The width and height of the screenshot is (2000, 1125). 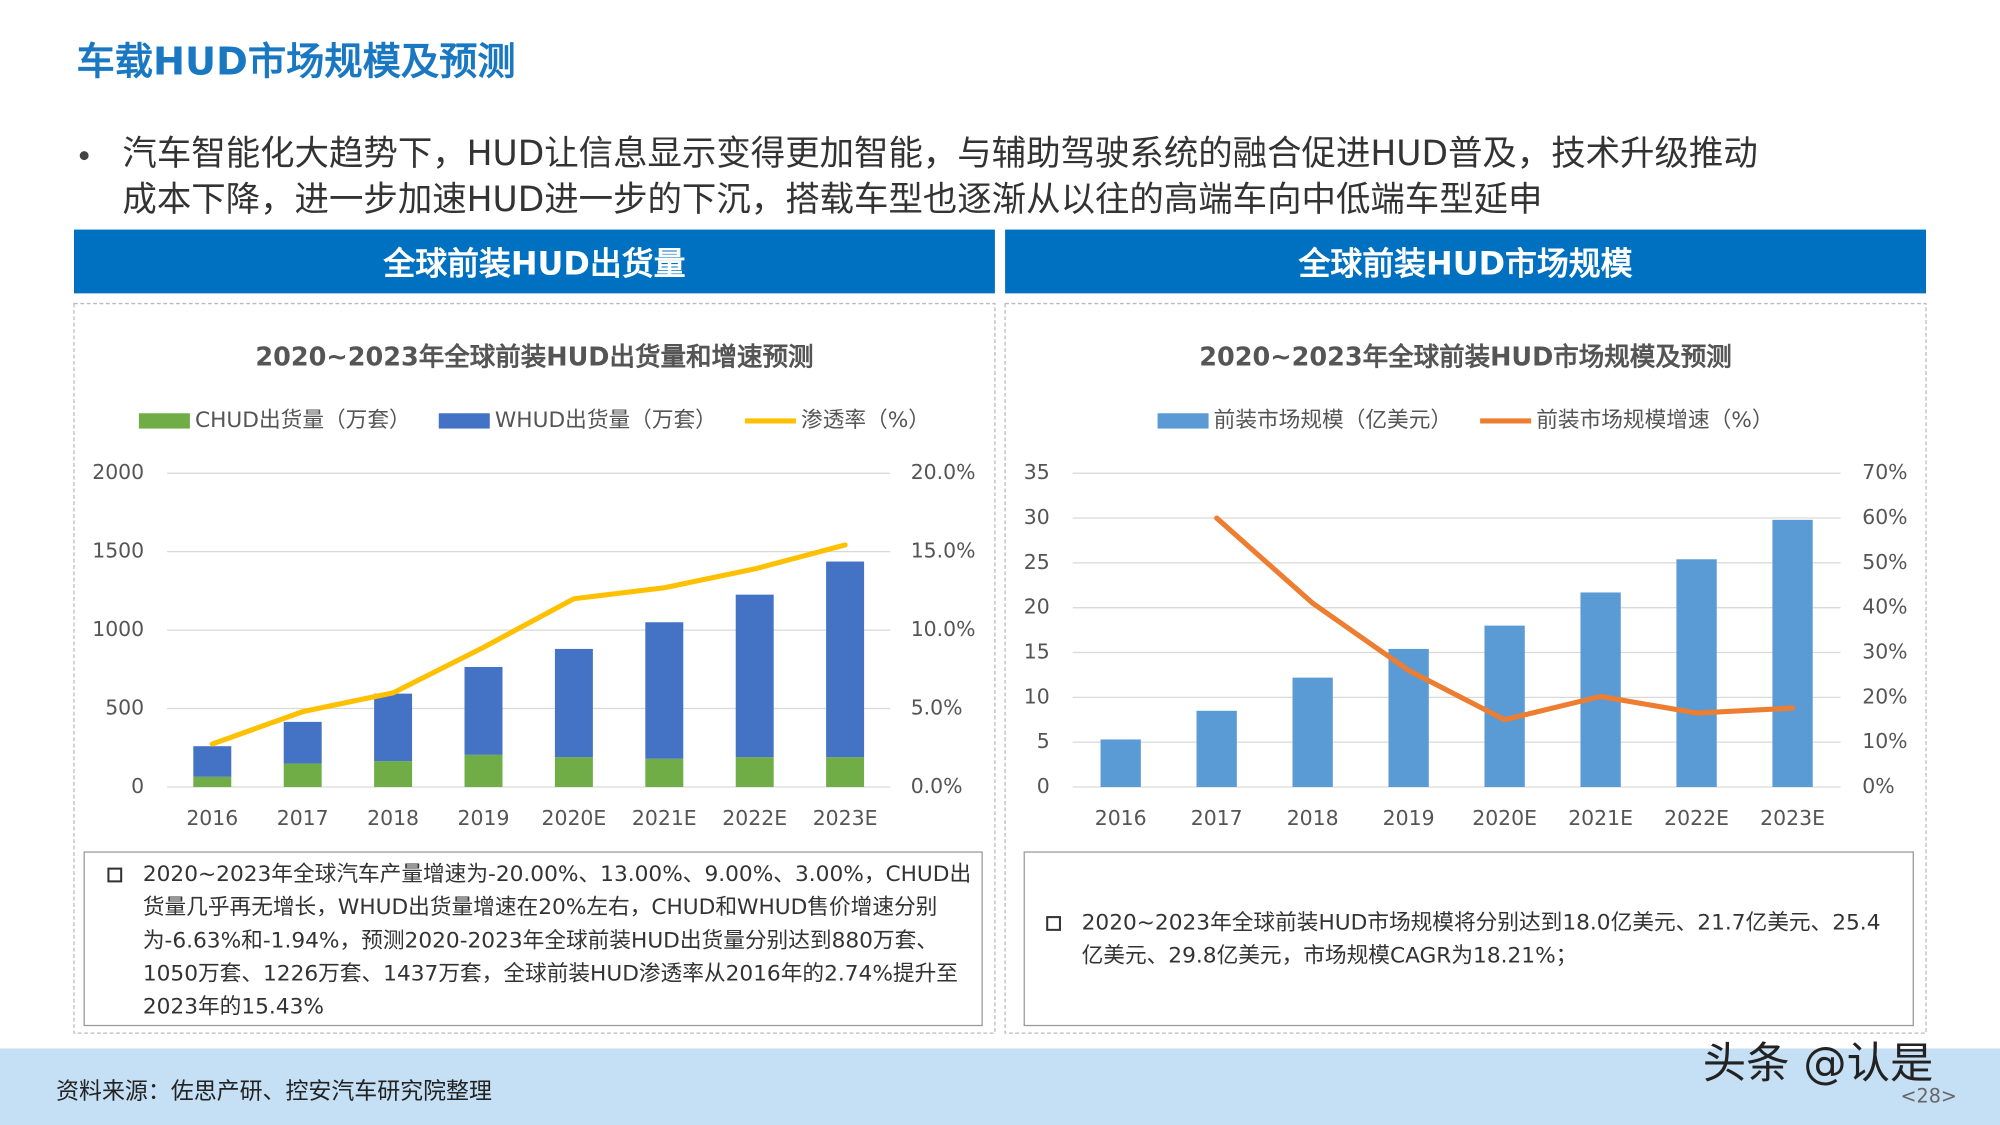 I want to click on y2-tick-label: 5.0%, so click(x=937, y=708).